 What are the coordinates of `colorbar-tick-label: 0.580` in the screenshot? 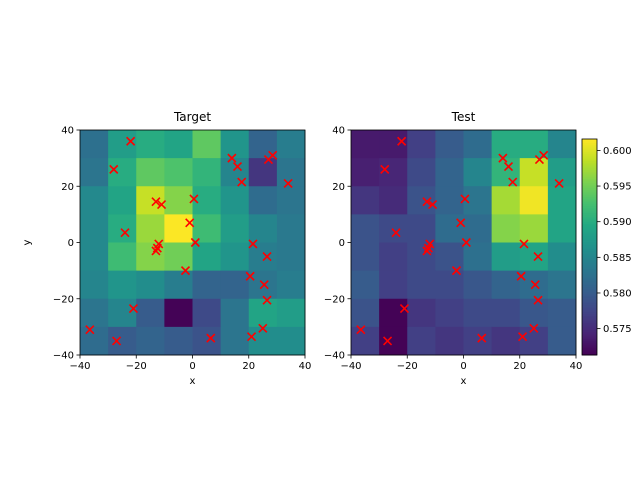 It's located at (617, 293).